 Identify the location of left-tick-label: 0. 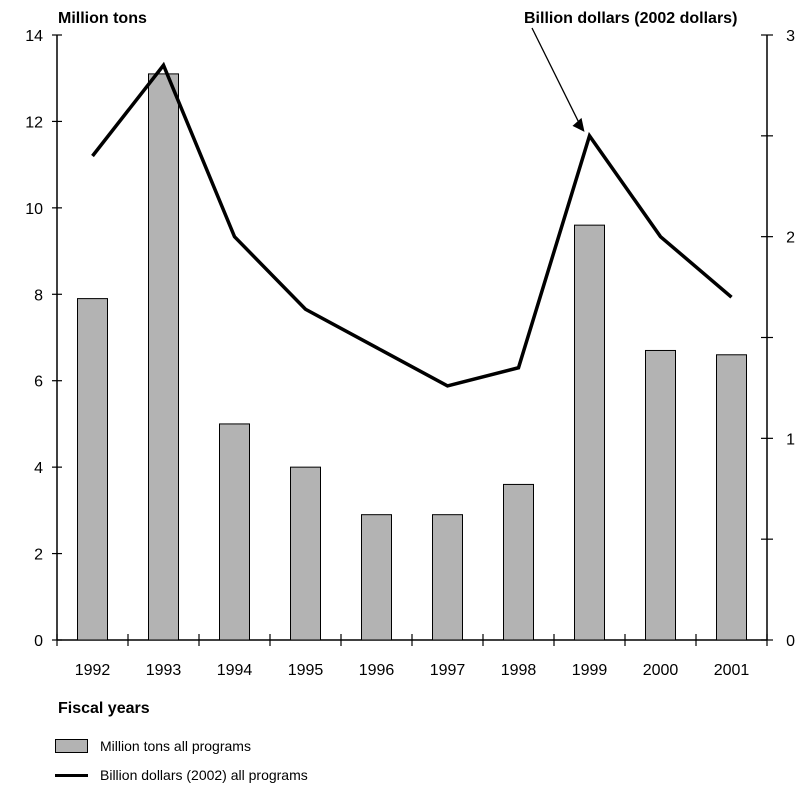
(38, 641).